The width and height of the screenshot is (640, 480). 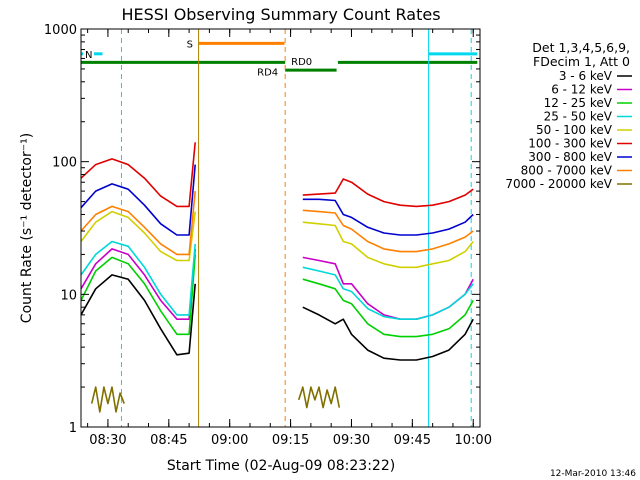 I want to click on annotation-label-rd4: RD4, so click(x=267, y=72).